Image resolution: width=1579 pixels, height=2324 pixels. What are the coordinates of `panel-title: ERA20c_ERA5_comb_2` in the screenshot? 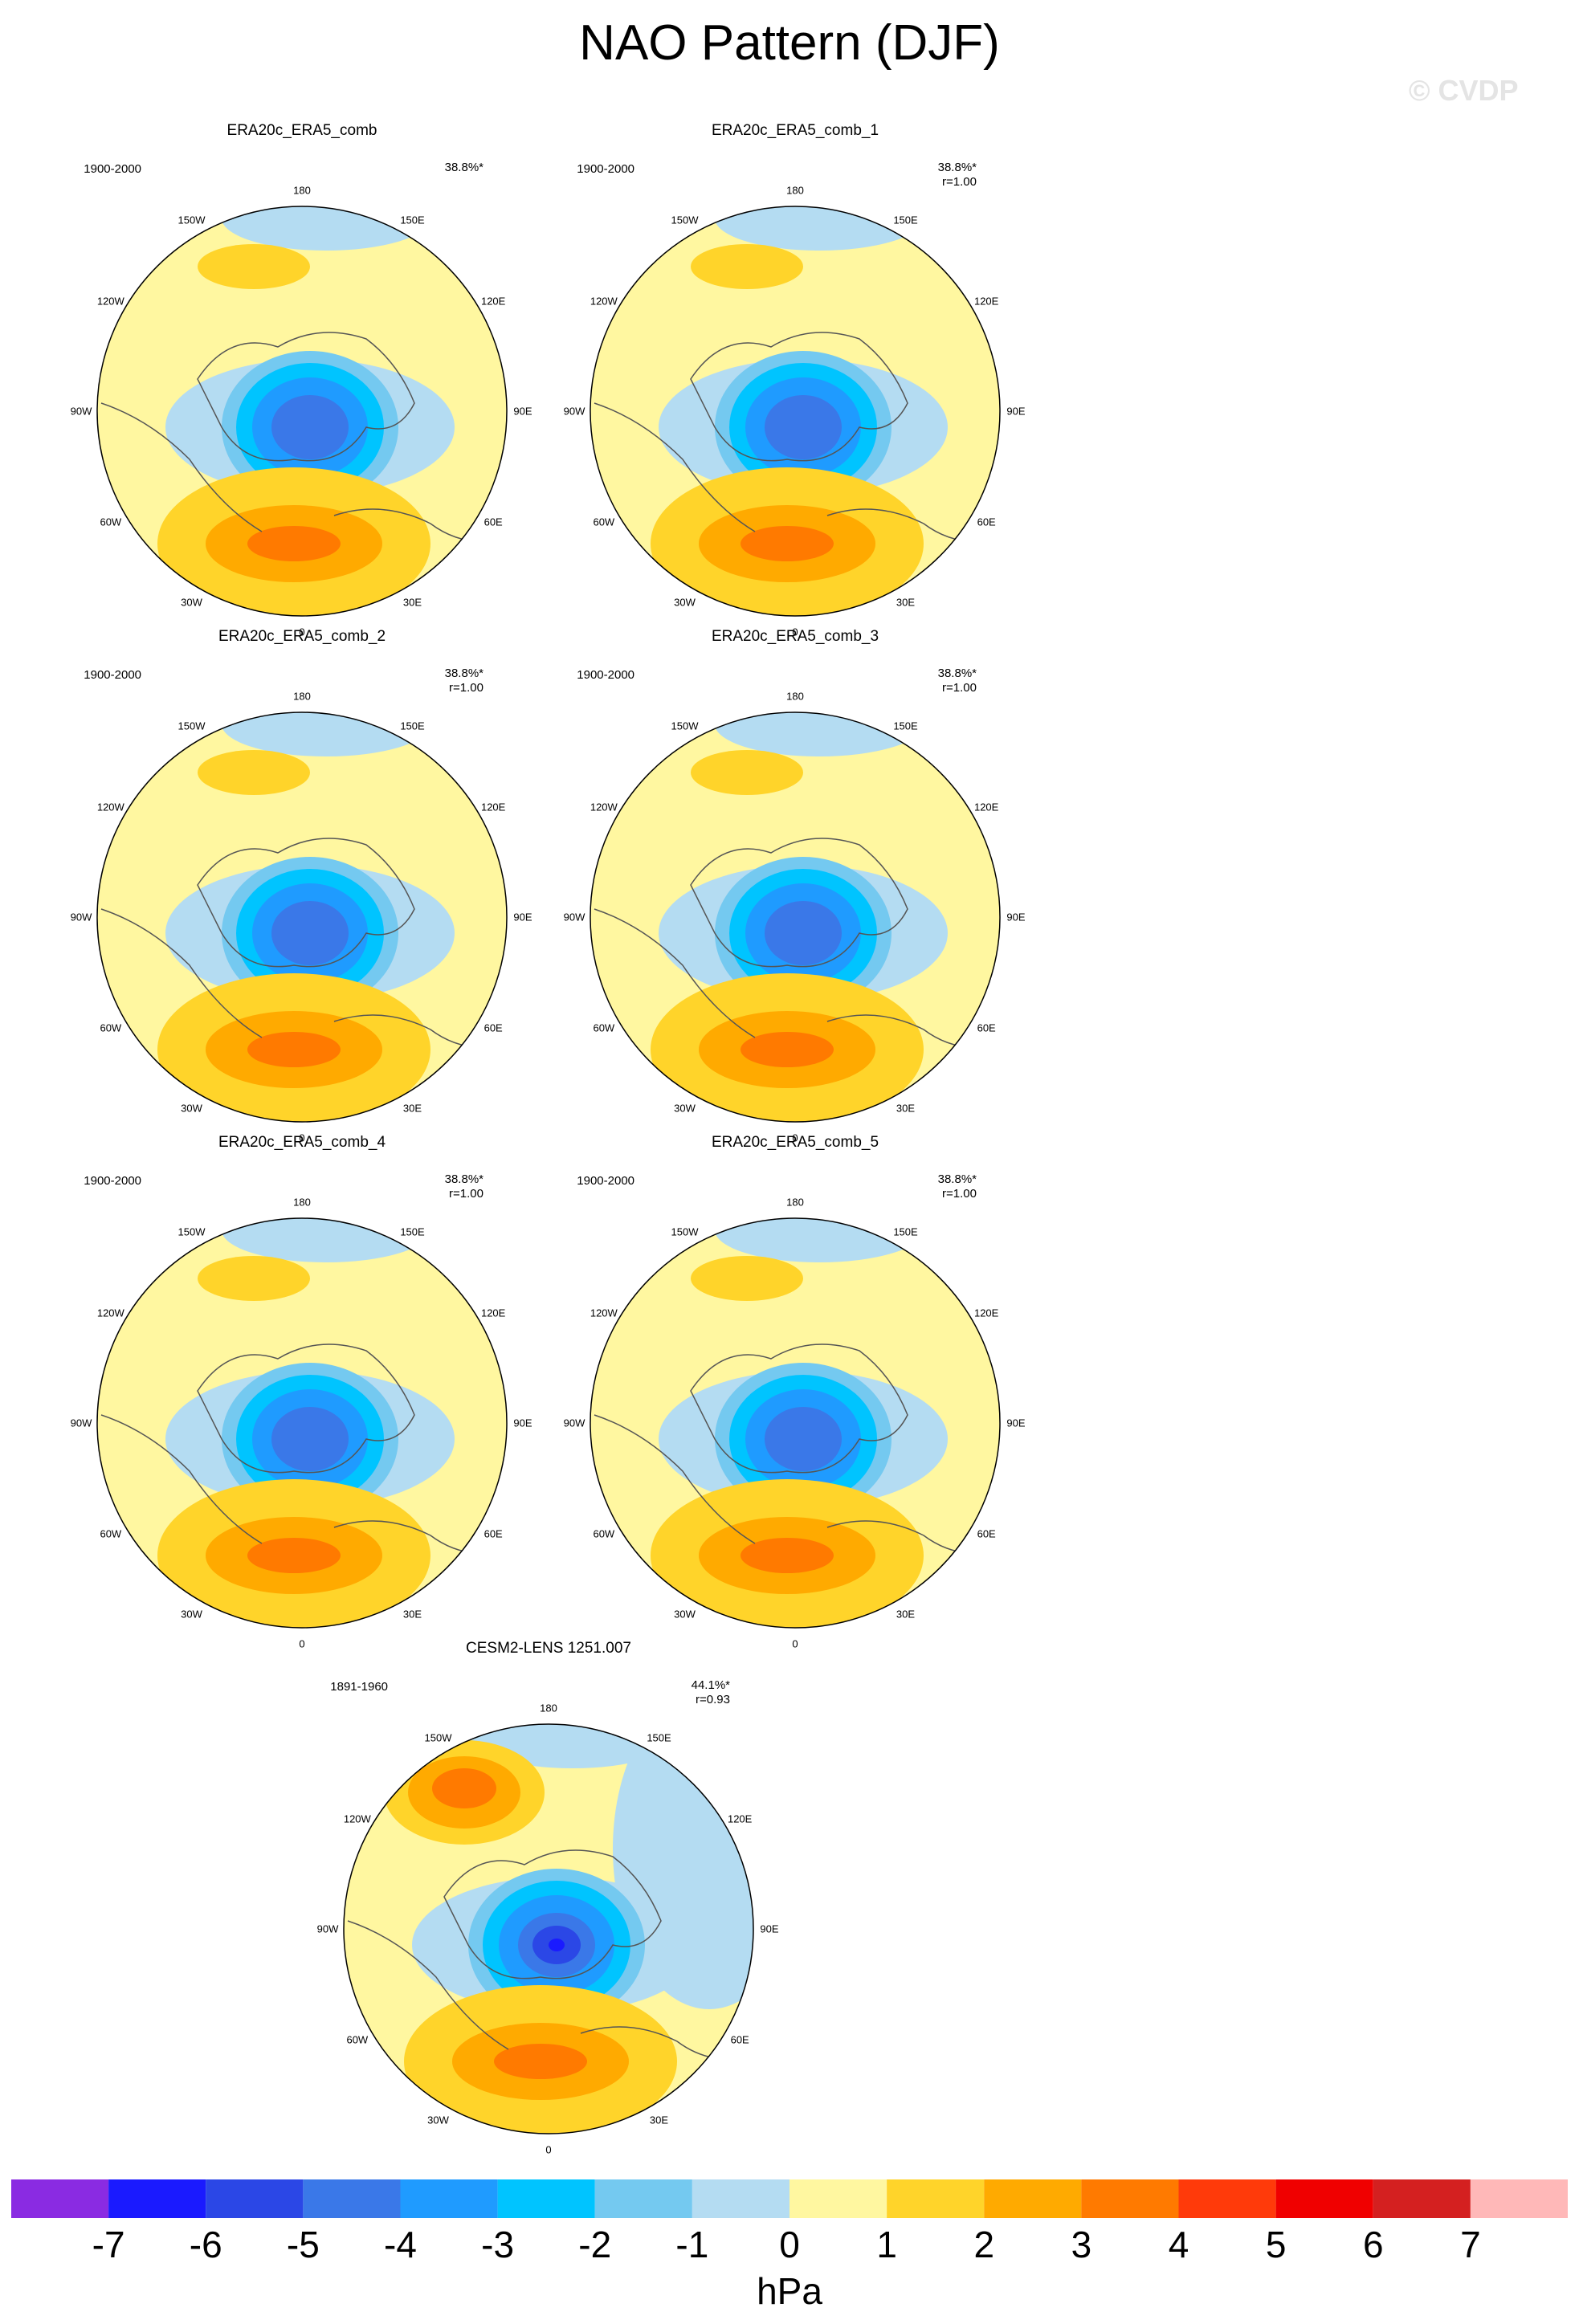 It's located at (302, 637).